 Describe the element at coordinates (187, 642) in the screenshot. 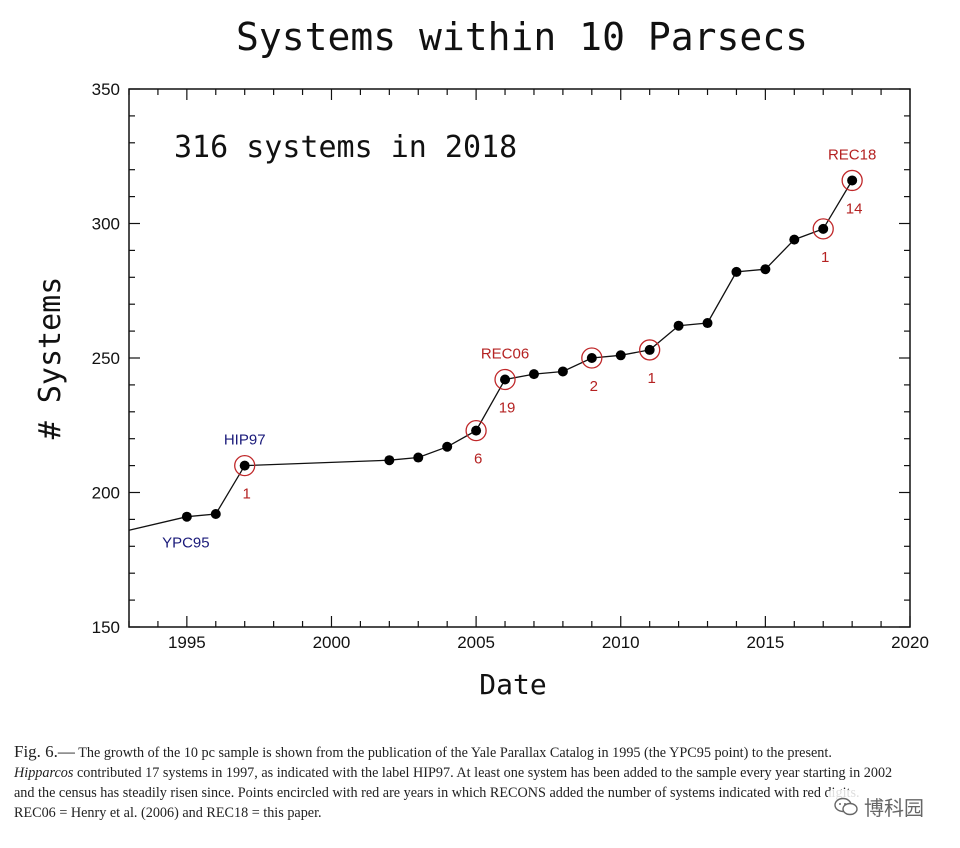

I see `x-tick-label: 1995` at that location.